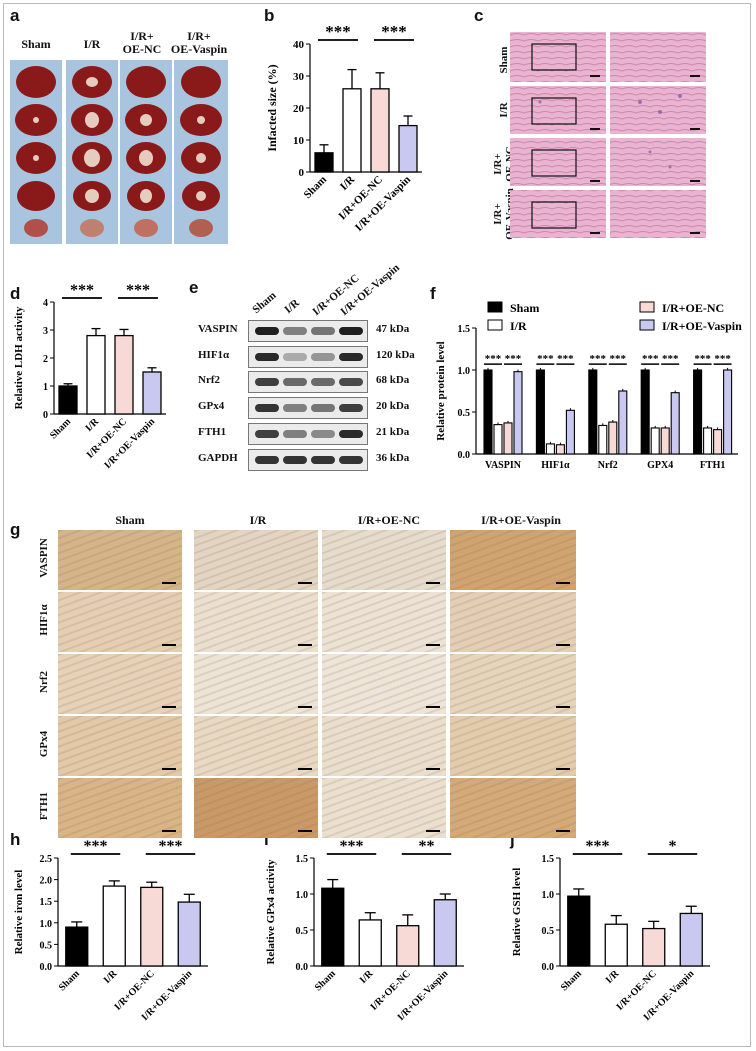 The image size is (756, 1051). Describe the element at coordinates (44, 558) in the screenshot. I see `ihc-row-label: VASPIN` at that location.